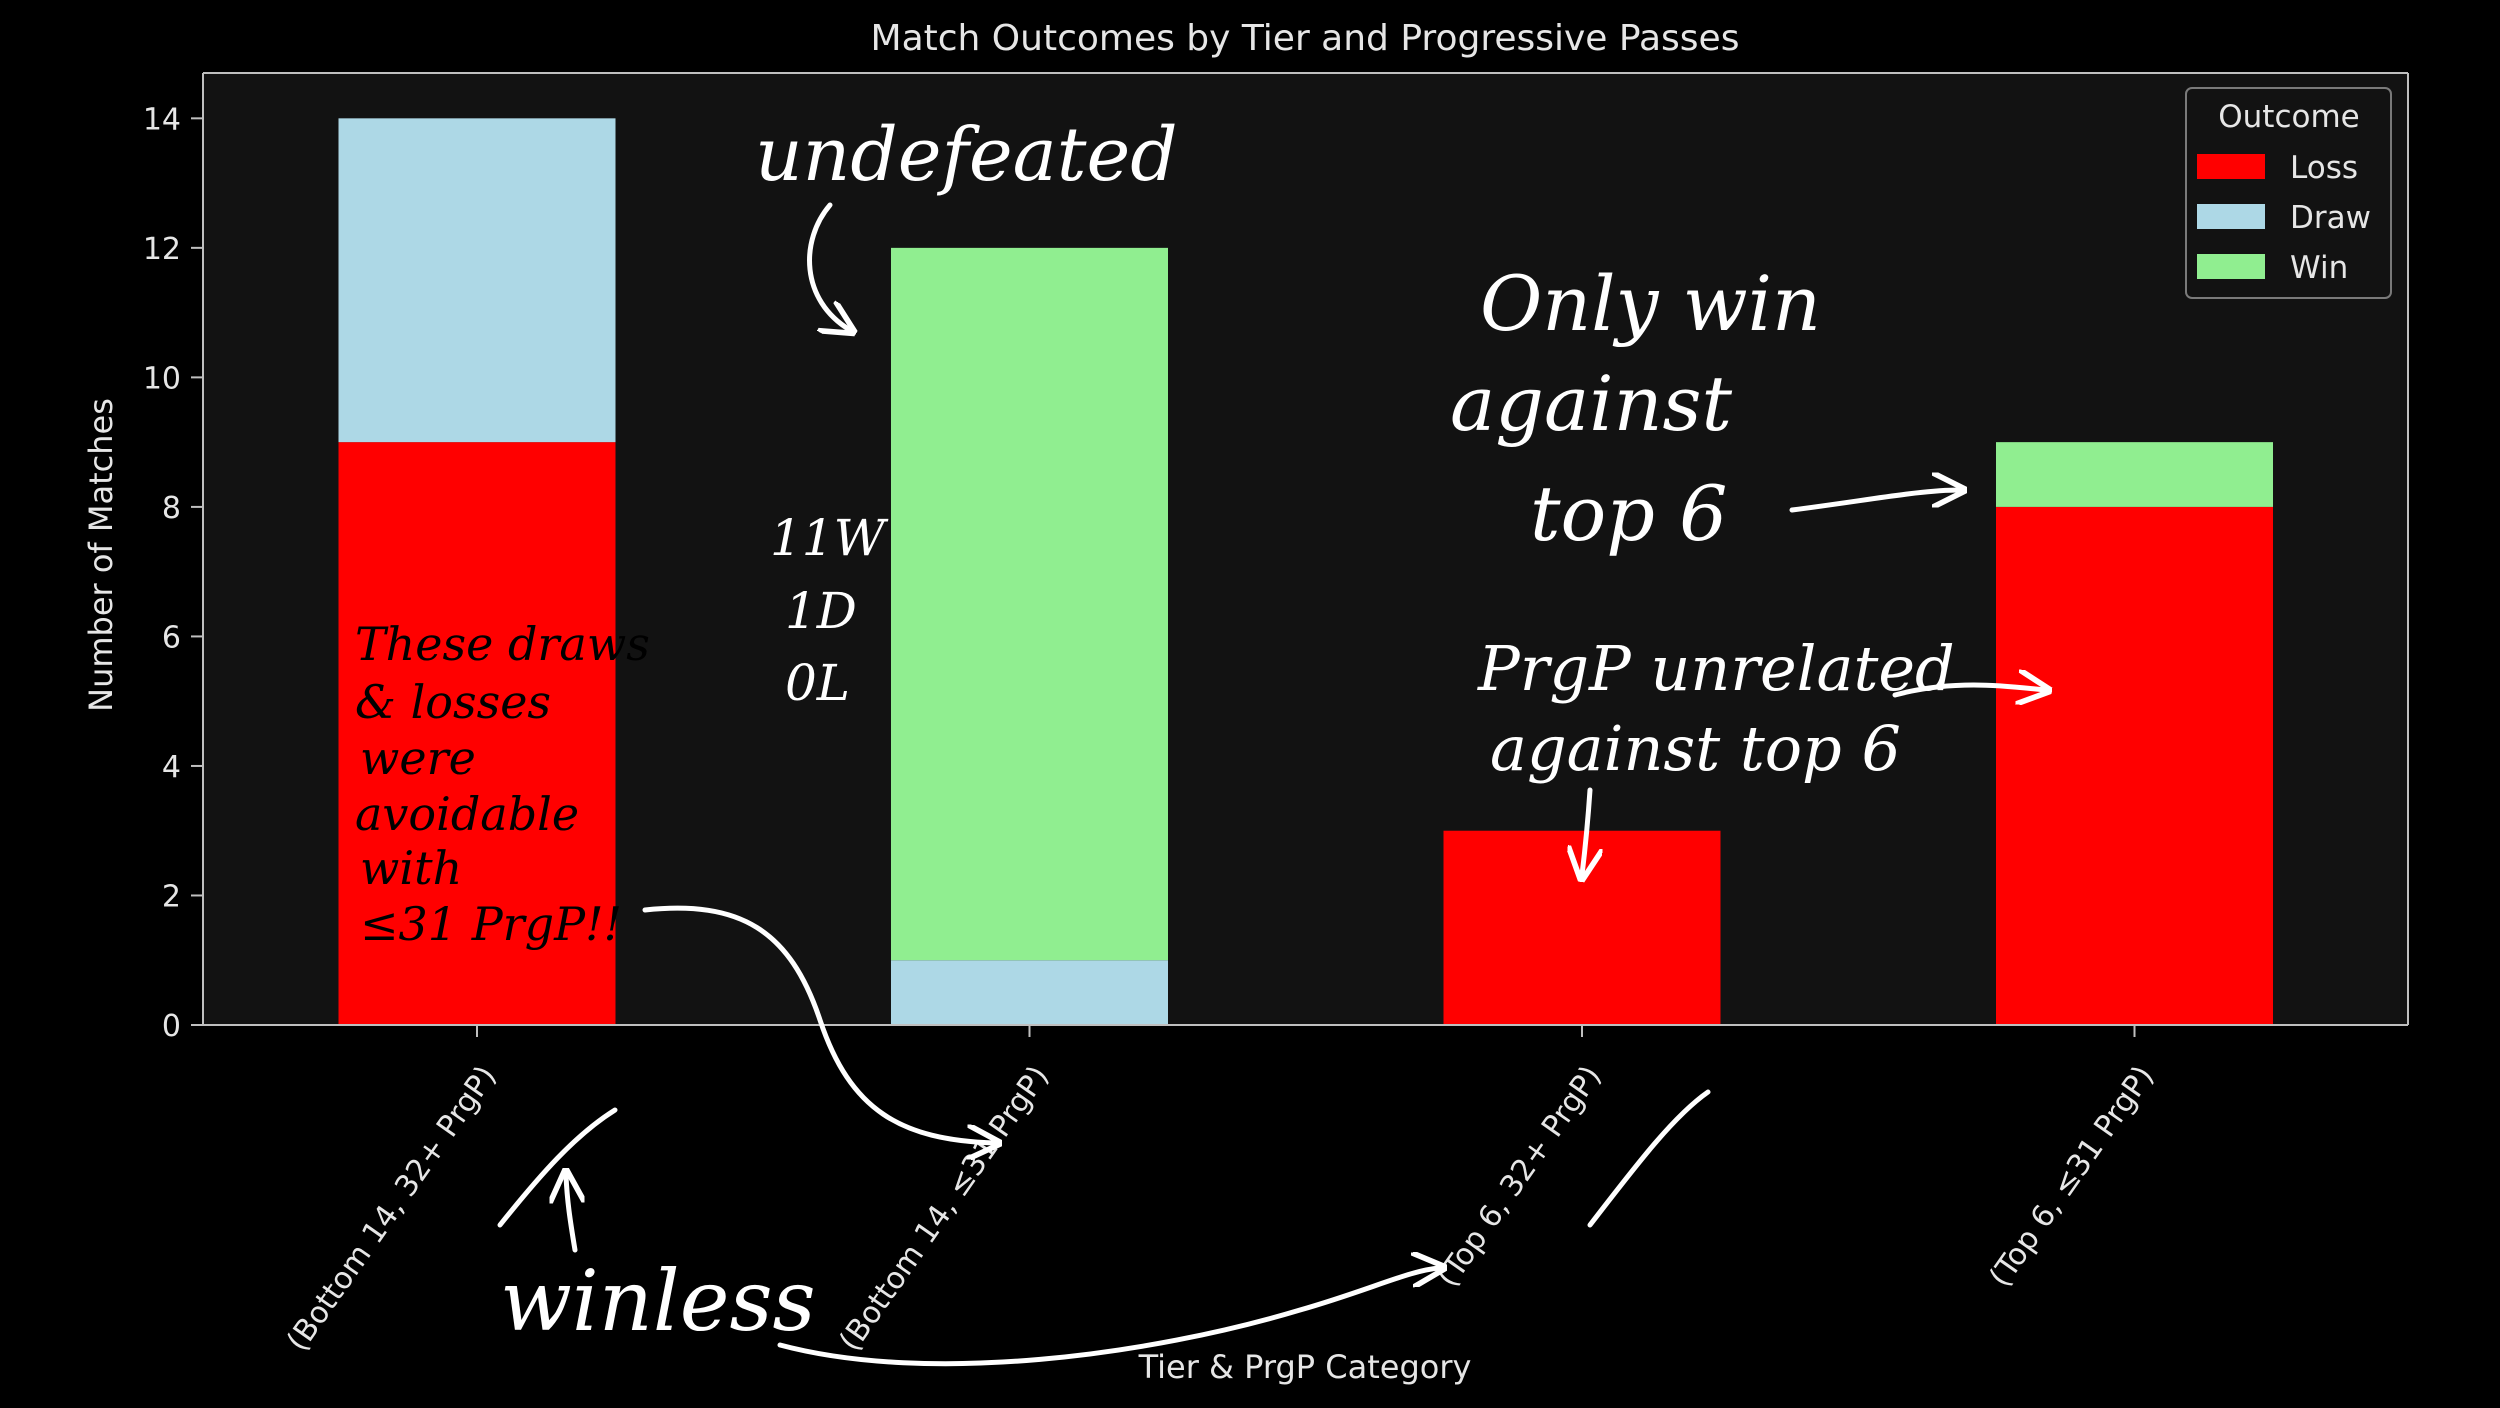 The height and width of the screenshot is (1408, 2500). Describe the element at coordinates (570, 1214) in the screenshot. I see `annotation-winless-arrow-up` at that location.